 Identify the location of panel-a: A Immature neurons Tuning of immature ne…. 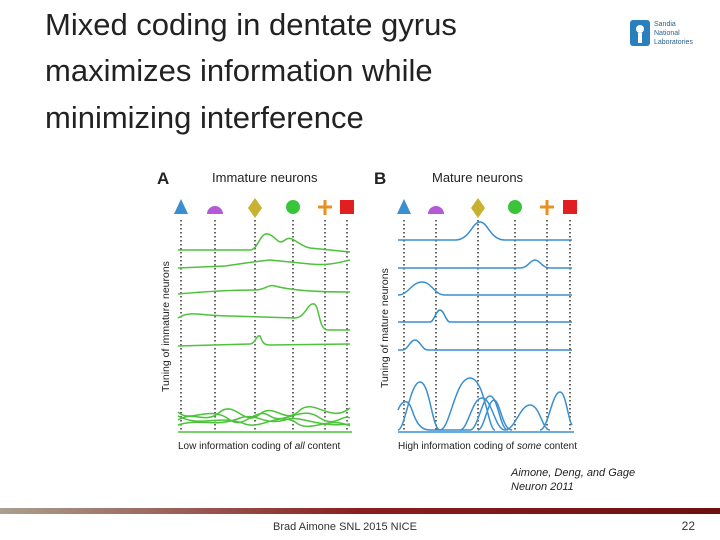
(255, 310).